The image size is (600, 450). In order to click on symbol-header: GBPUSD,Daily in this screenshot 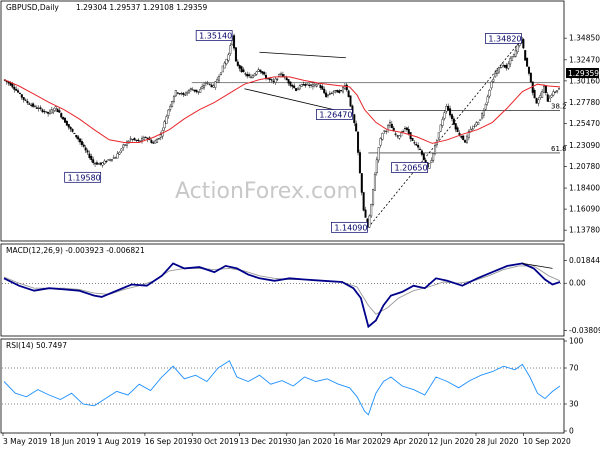, I will do `click(32, 7)`.